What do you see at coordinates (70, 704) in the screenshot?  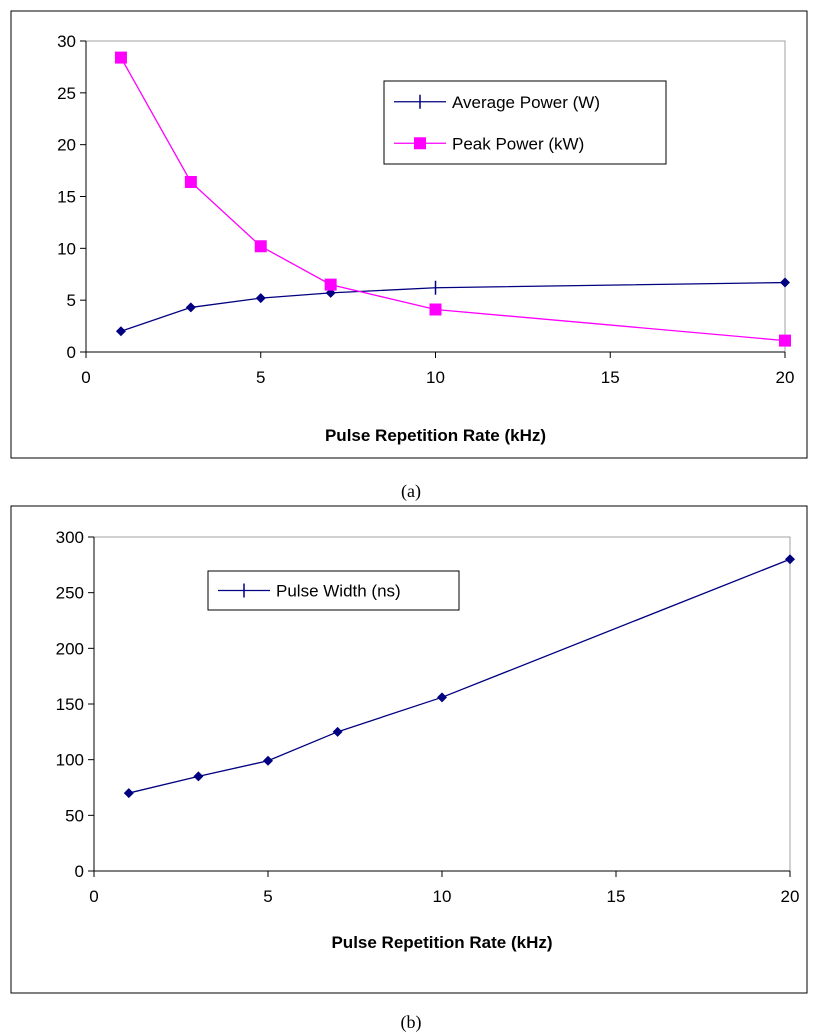 I see `y-tick-label: 150` at bounding box center [70, 704].